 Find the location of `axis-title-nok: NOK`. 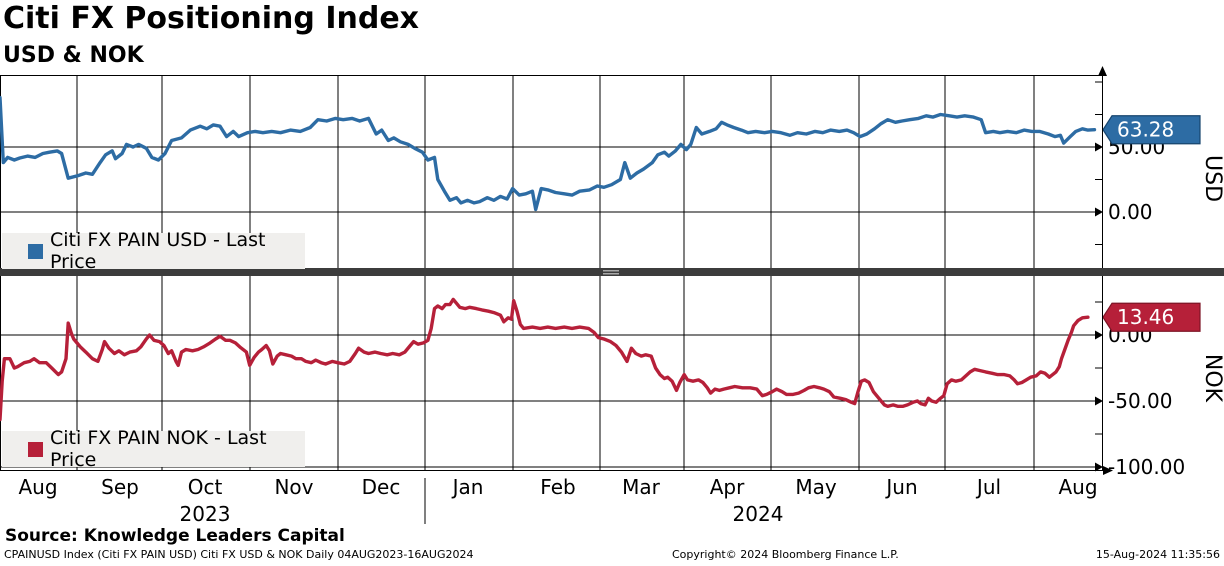

axis-title-nok: NOK is located at coordinates (1212, 378).